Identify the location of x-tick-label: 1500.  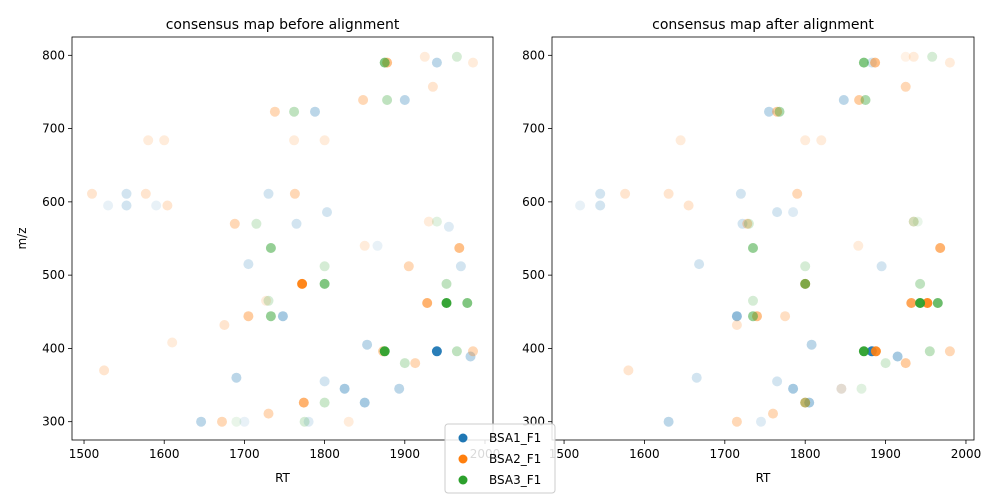
(84, 454).